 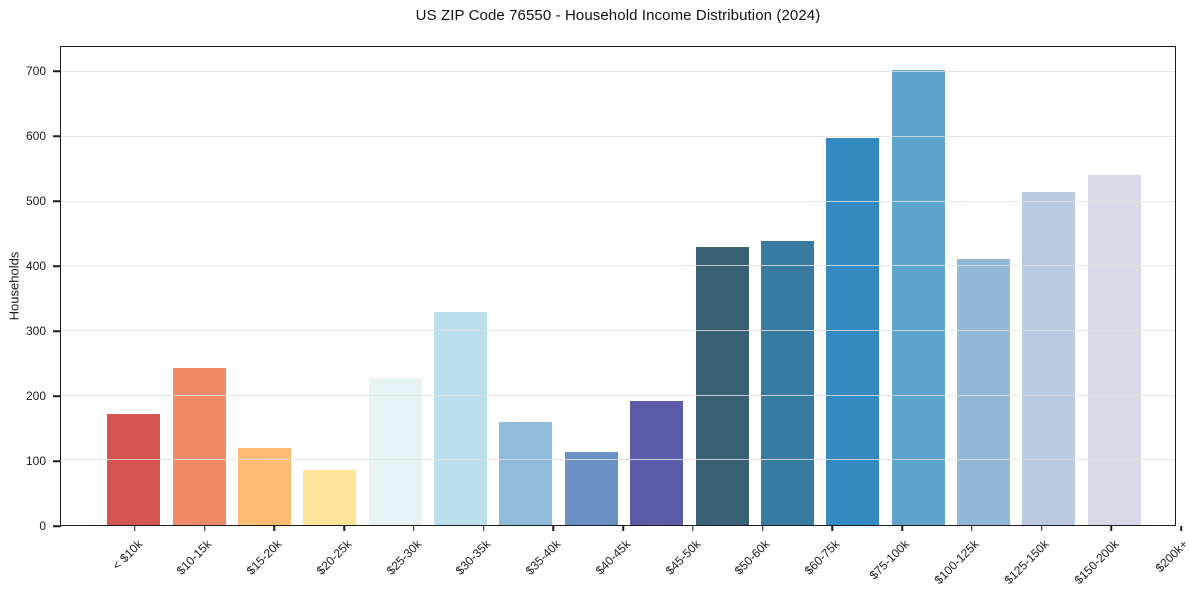 I want to click on bar-125-150k, so click(x=984, y=392).